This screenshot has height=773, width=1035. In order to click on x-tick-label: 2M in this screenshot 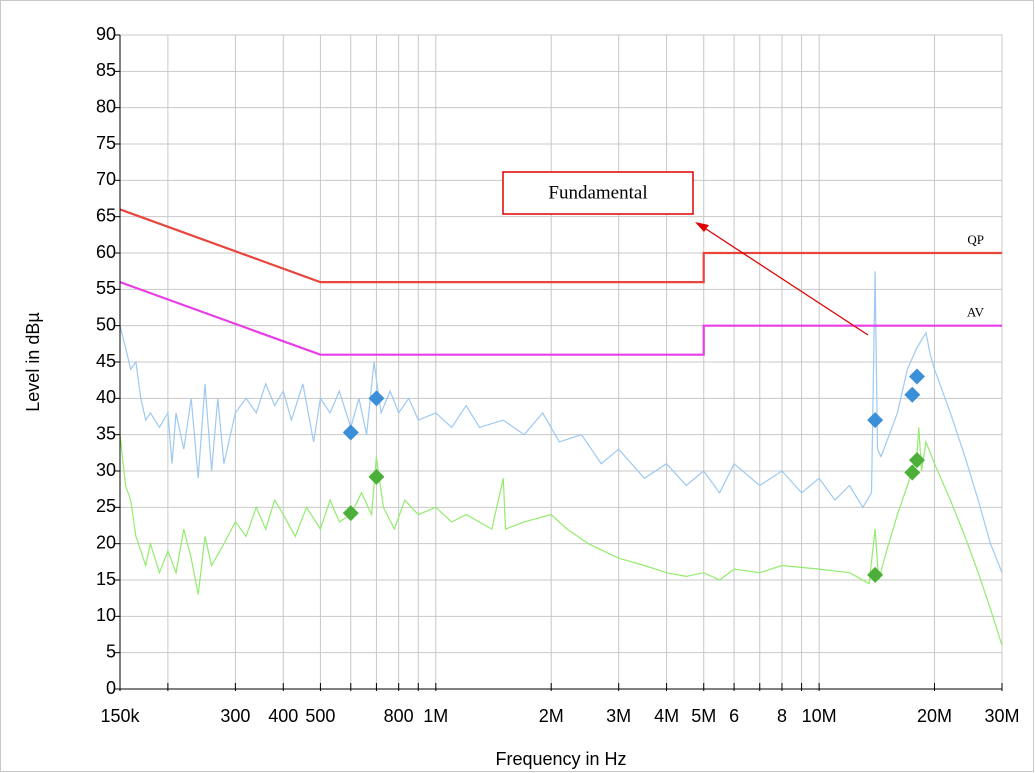, I will do `click(551, 716)`.